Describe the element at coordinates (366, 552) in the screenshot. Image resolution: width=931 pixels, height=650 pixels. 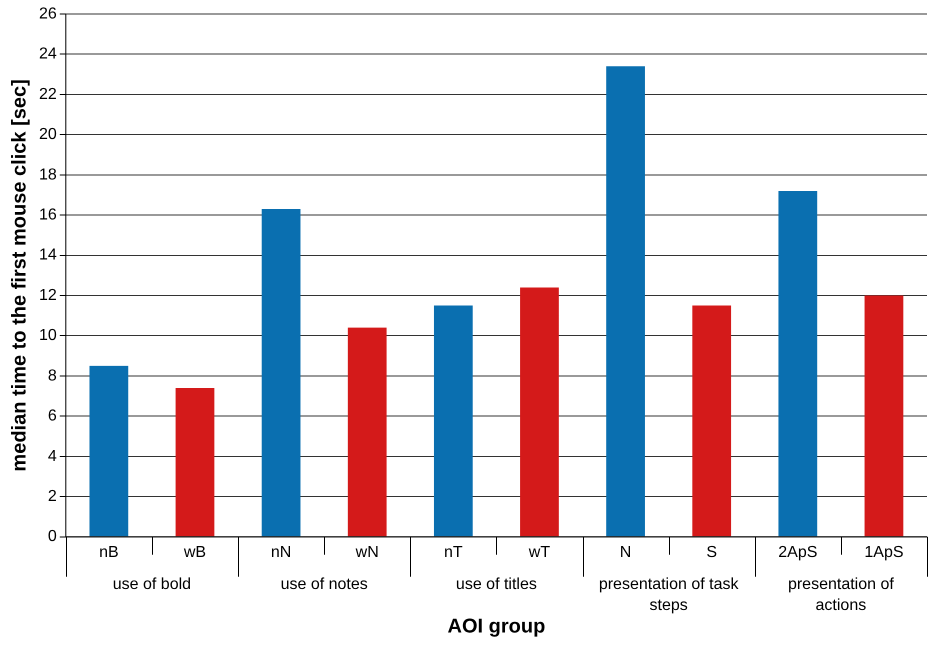
I see `x-tick-label: wN` at that location.